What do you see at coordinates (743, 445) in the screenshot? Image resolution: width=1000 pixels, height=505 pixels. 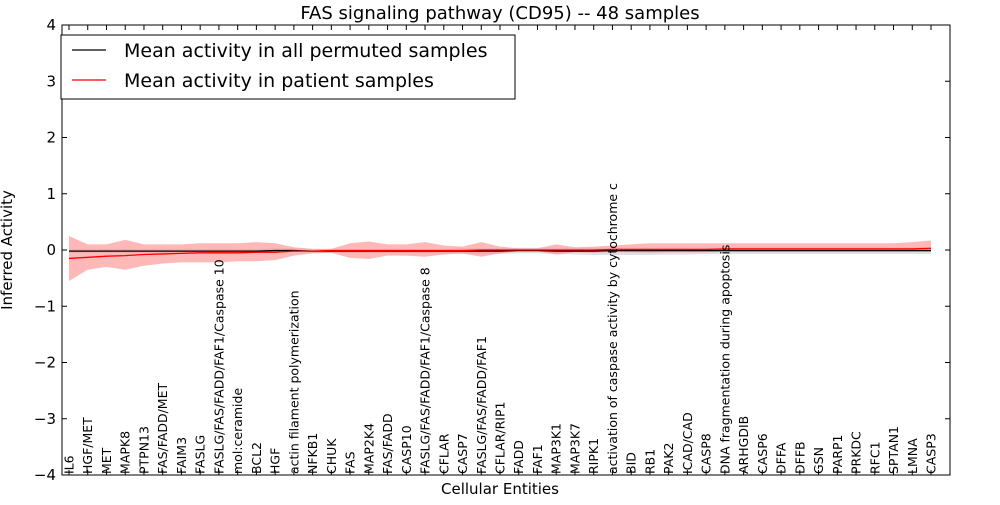 I see `x-tick-label: ARHGDIB` at bounding box center [743, 445].